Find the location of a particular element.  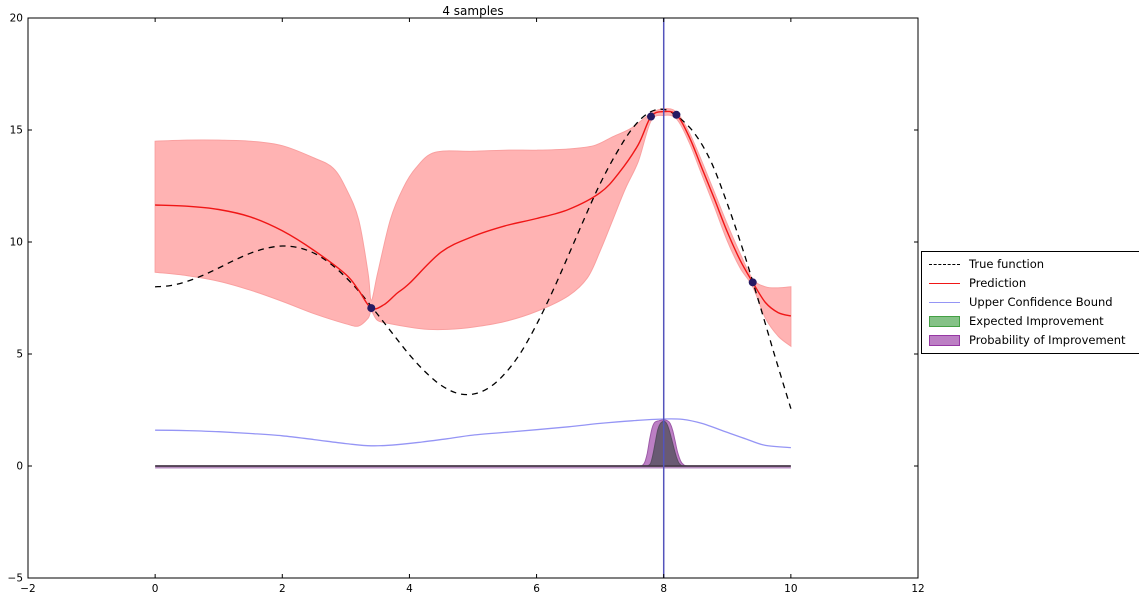

series-upper-confidence-bound is located at coordinates (473, 433).